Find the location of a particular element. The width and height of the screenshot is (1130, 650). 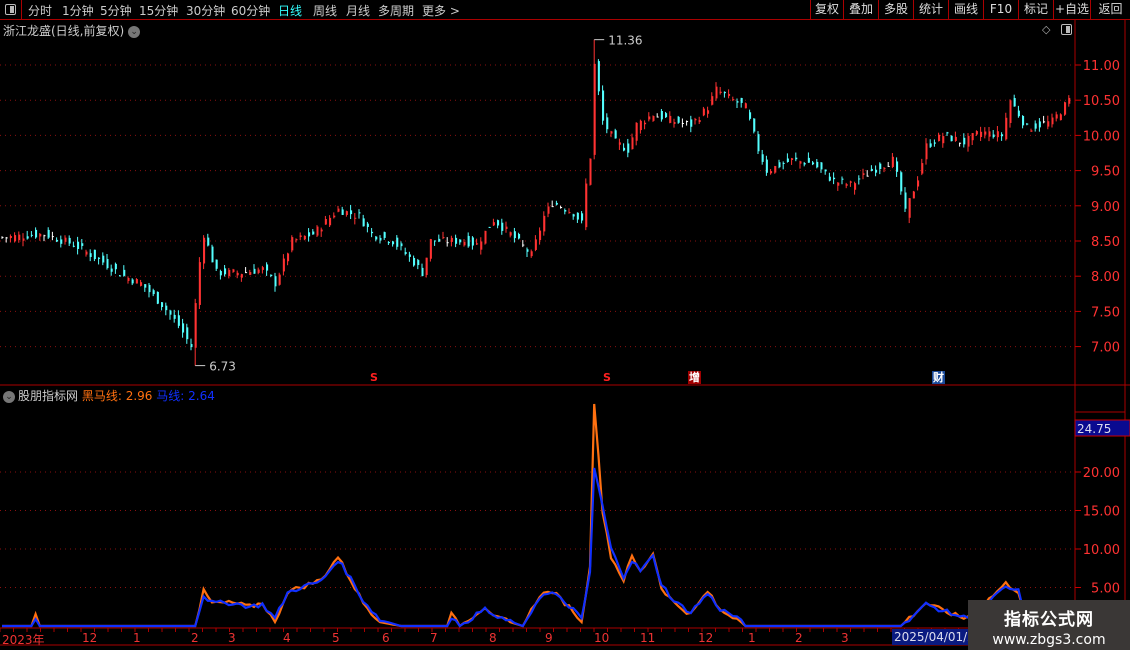

toolbar-button: 统计 is located at coordinates (930, 9).